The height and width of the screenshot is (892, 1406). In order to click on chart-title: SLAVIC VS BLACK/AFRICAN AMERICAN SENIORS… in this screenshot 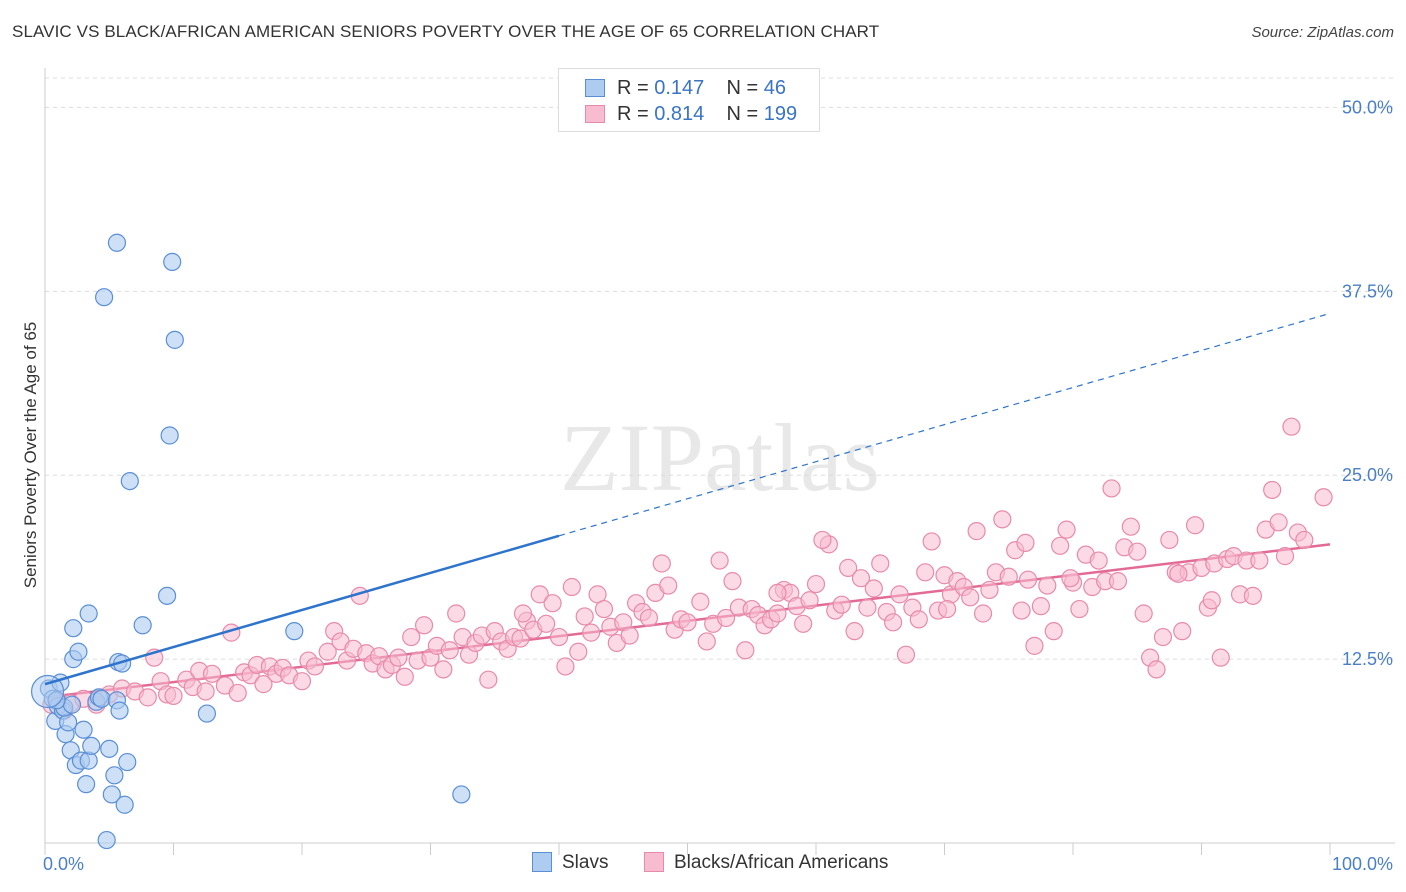, I will do `click(446, 31)`.